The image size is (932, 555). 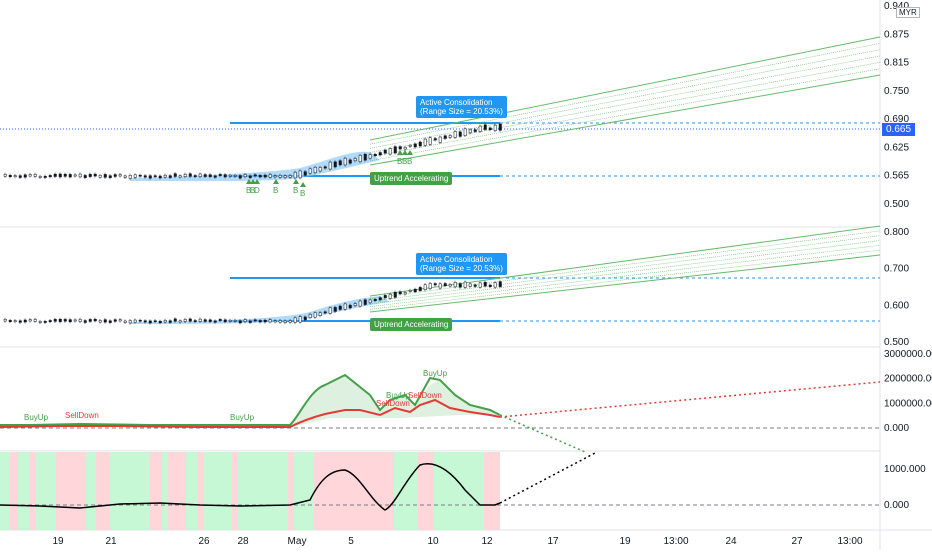 I want to click on time-axis: 19 21 26 28 May 5 10 12 17 19 13:00 24 27 13:00, so click(x=457, y=541).